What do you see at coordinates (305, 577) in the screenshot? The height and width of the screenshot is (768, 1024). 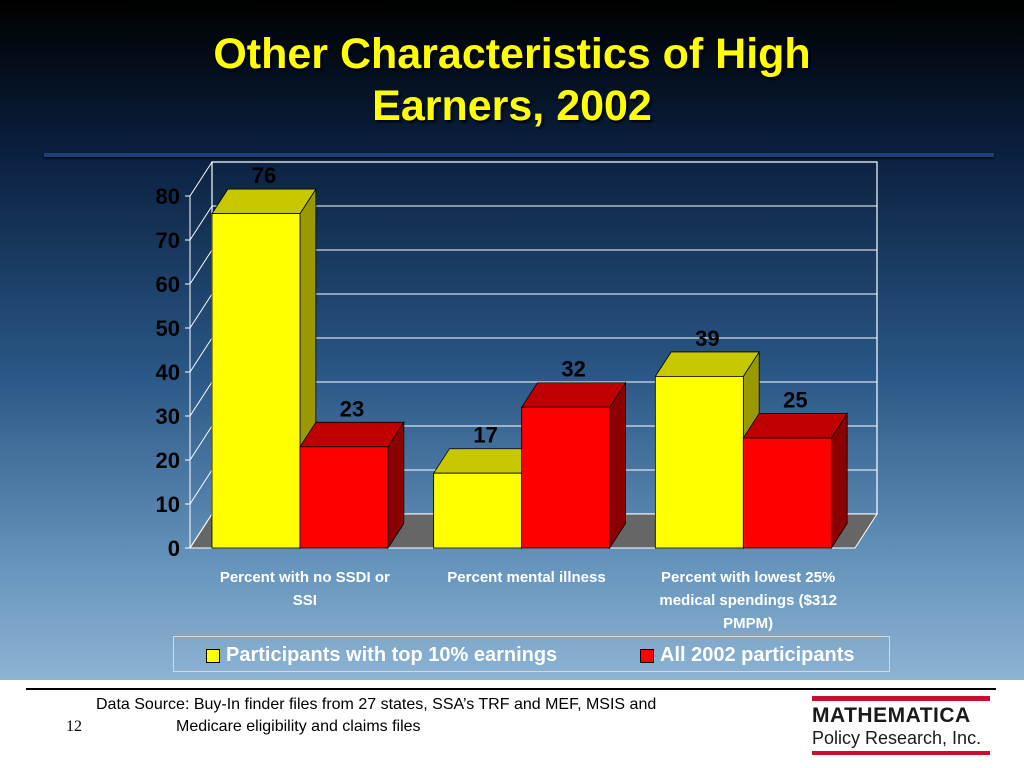 I see `category-label: Percent with no SSDI or` at bounding box center [305, 577].